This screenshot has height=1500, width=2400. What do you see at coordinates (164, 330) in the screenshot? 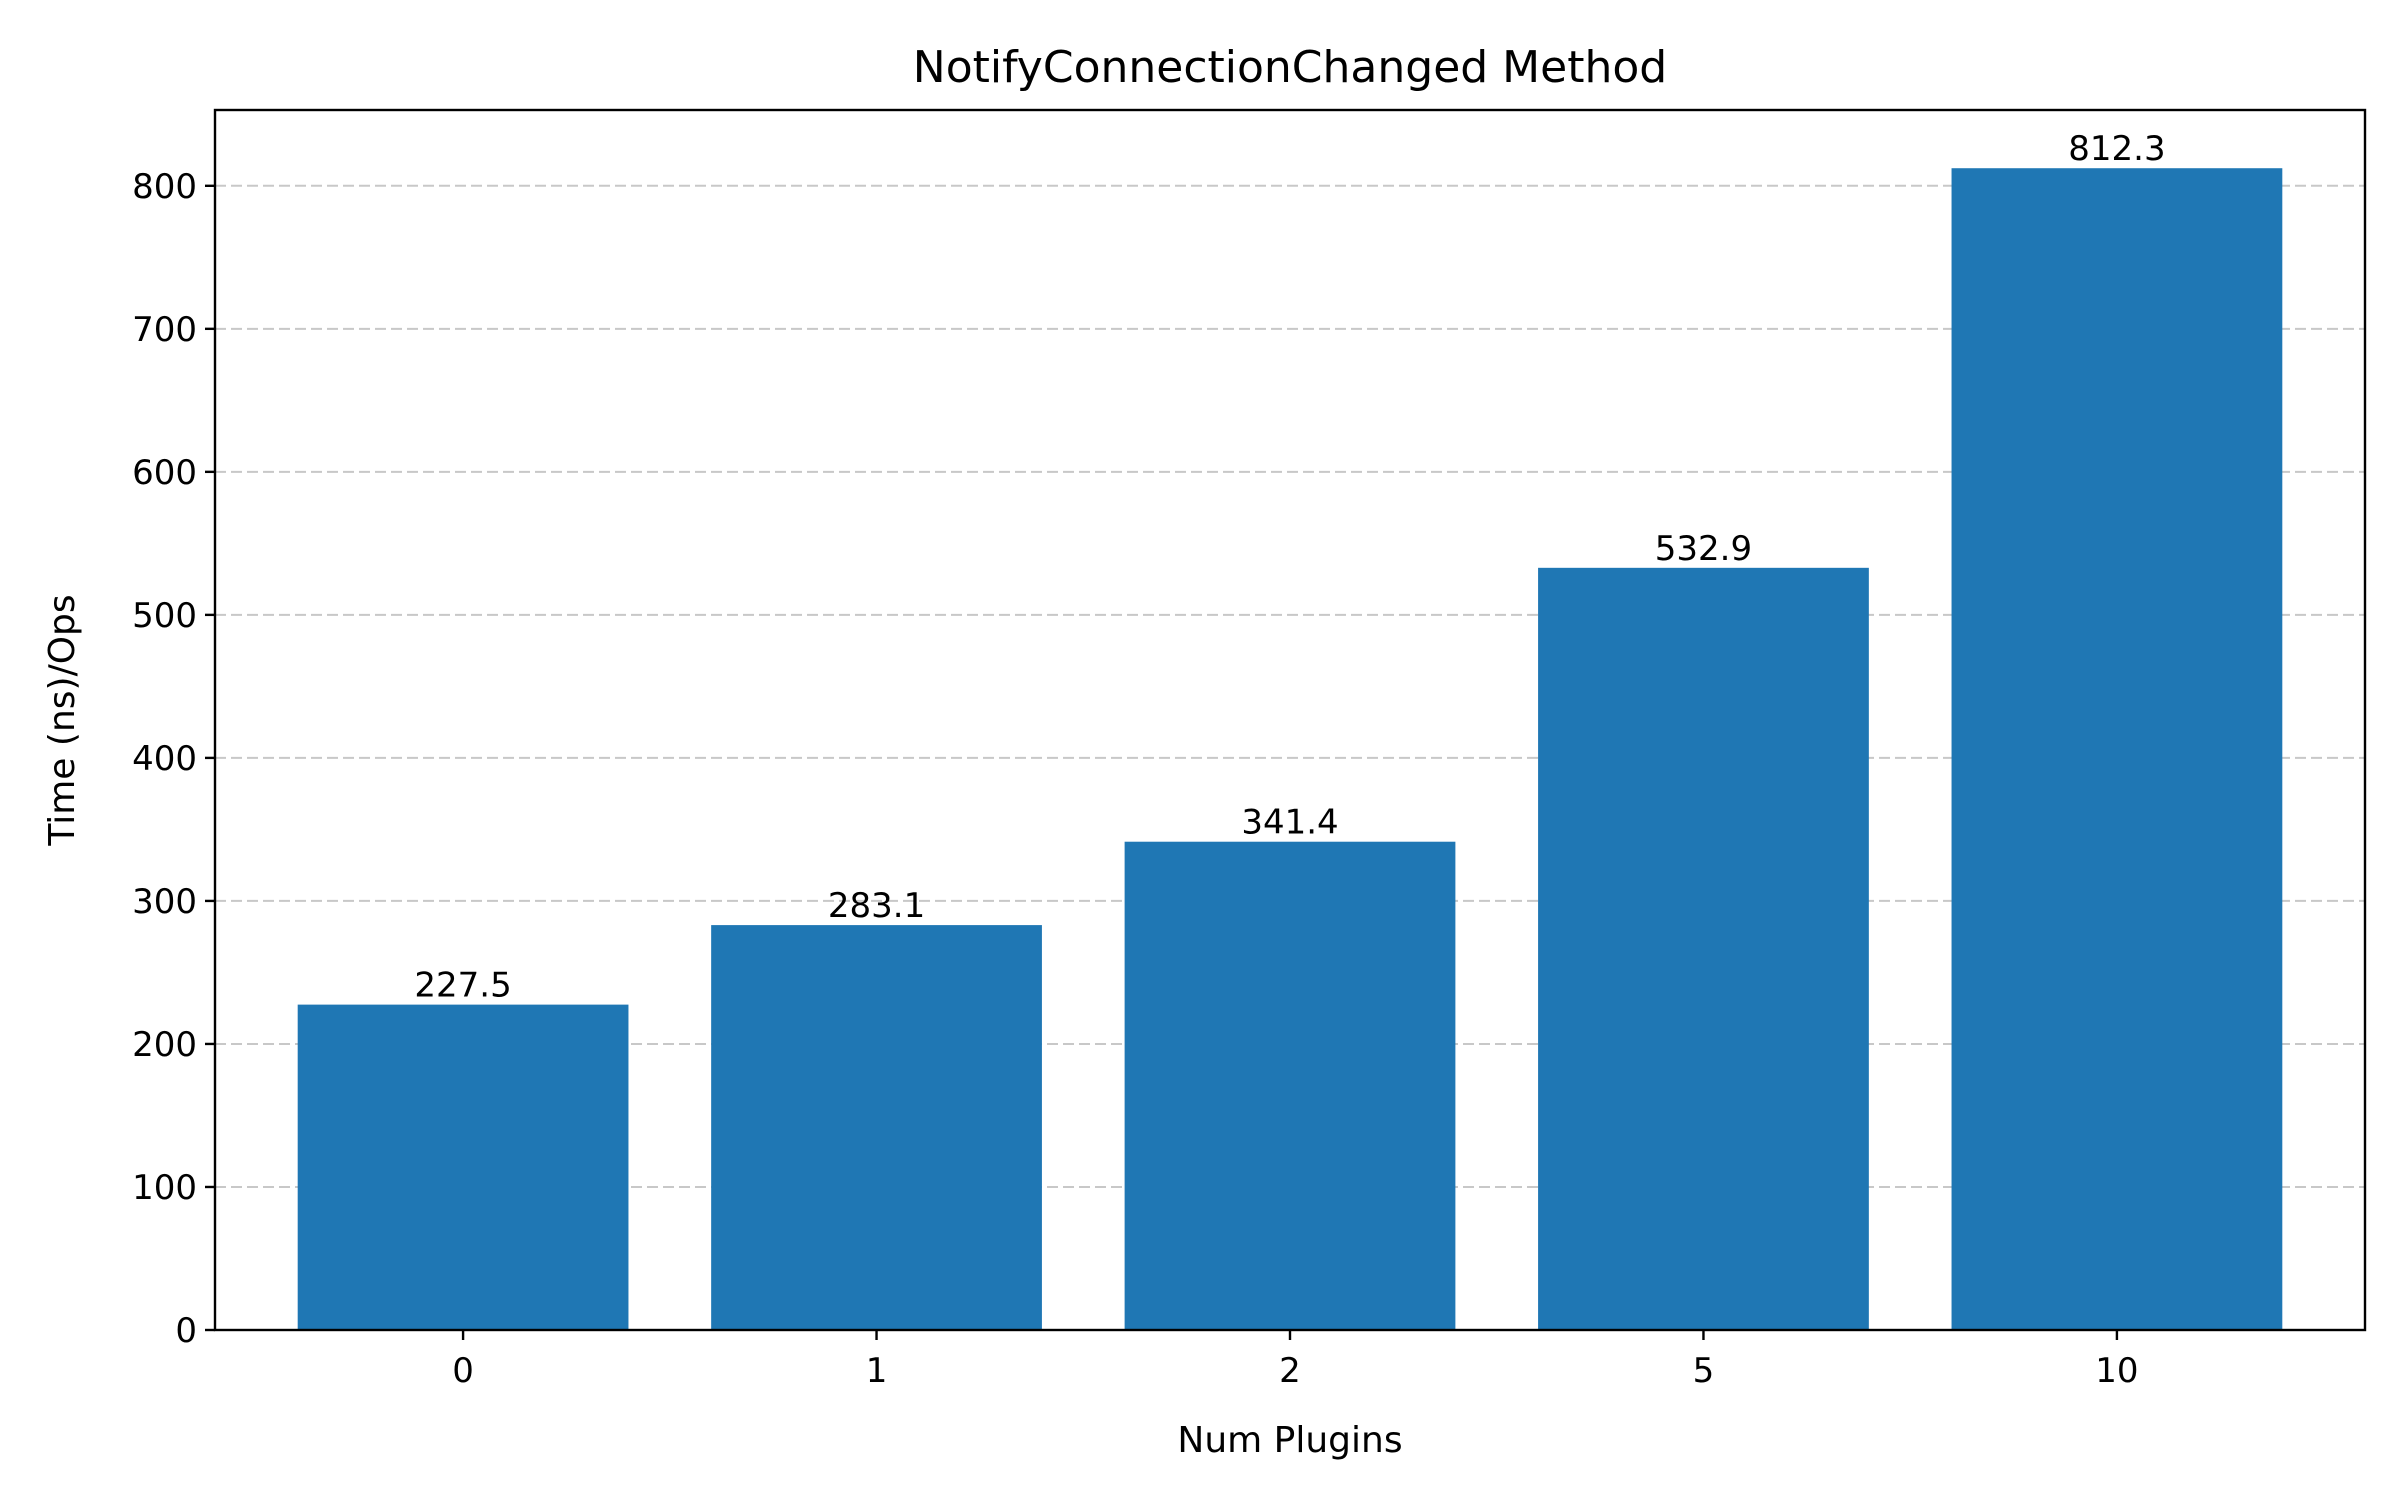
I see `y-tick-label: 700` at bounding box center [164, 330].